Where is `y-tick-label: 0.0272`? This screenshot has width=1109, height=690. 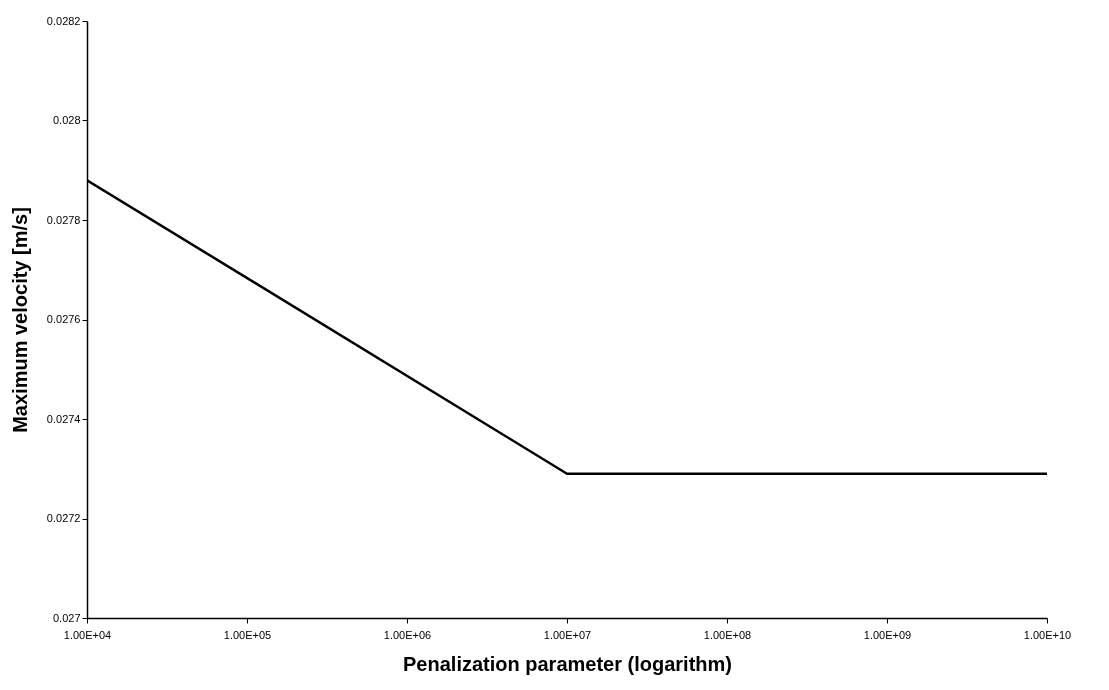 y-tick-label: 0.0272 is located at coordinates (63, 518).